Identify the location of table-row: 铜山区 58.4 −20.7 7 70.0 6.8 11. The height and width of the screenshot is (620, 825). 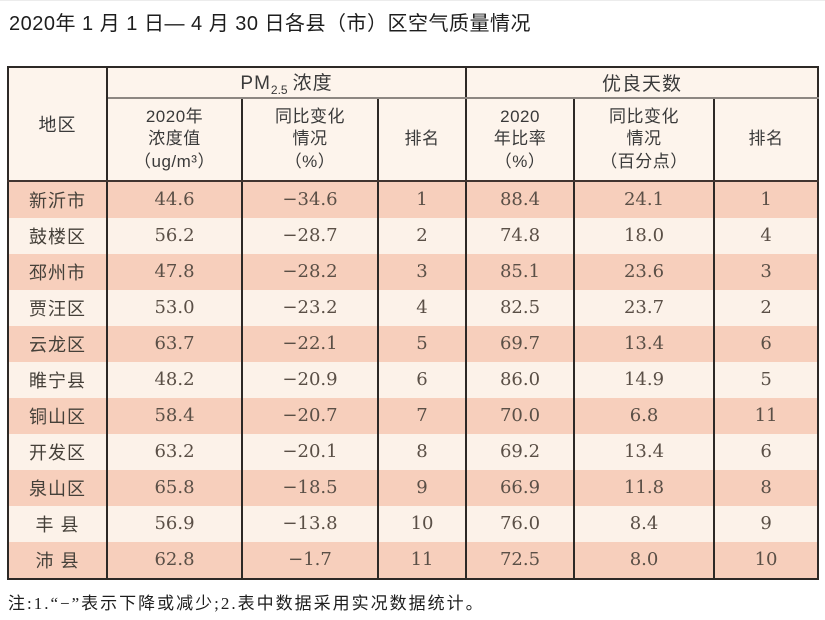
(413, 415).